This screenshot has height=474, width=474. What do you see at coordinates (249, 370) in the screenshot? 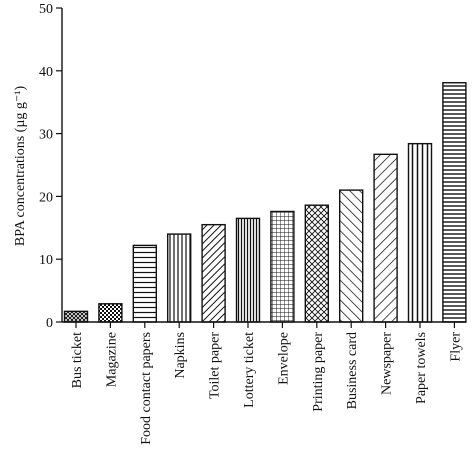
I see `x-category-label: Lottery ticket` at bounding box center [249, 370].